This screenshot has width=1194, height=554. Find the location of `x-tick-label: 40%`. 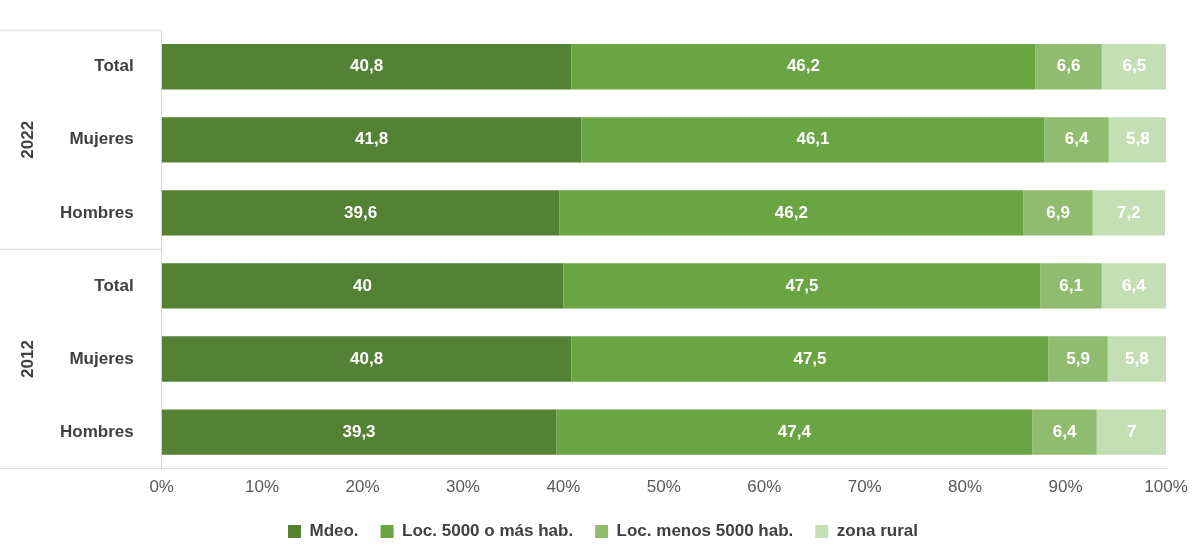

x-tick-label: 40% is located at coordinates (563, 487).